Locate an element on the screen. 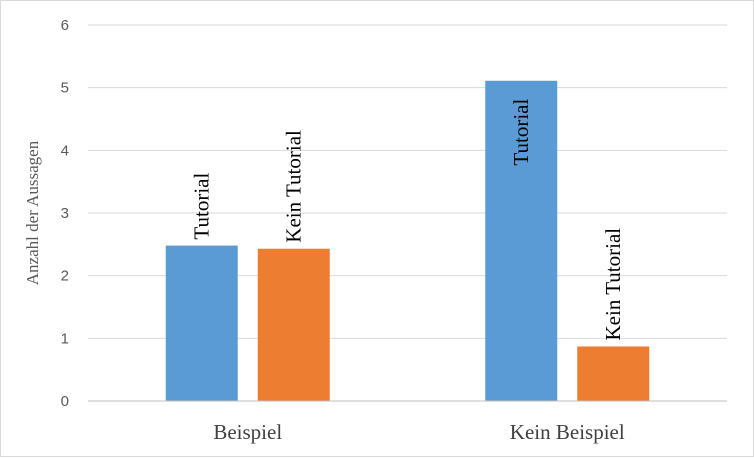 Image resolution: width=754 pixels, height=458 pixels. y-tick-label-0: 0 is located at coordinates (65, 401).